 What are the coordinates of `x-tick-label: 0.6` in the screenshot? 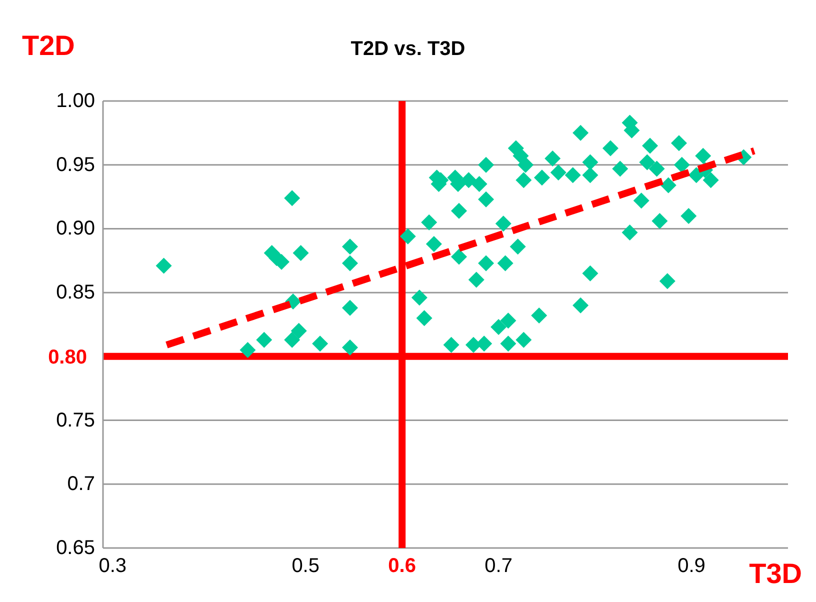 It's located at (402, 566).